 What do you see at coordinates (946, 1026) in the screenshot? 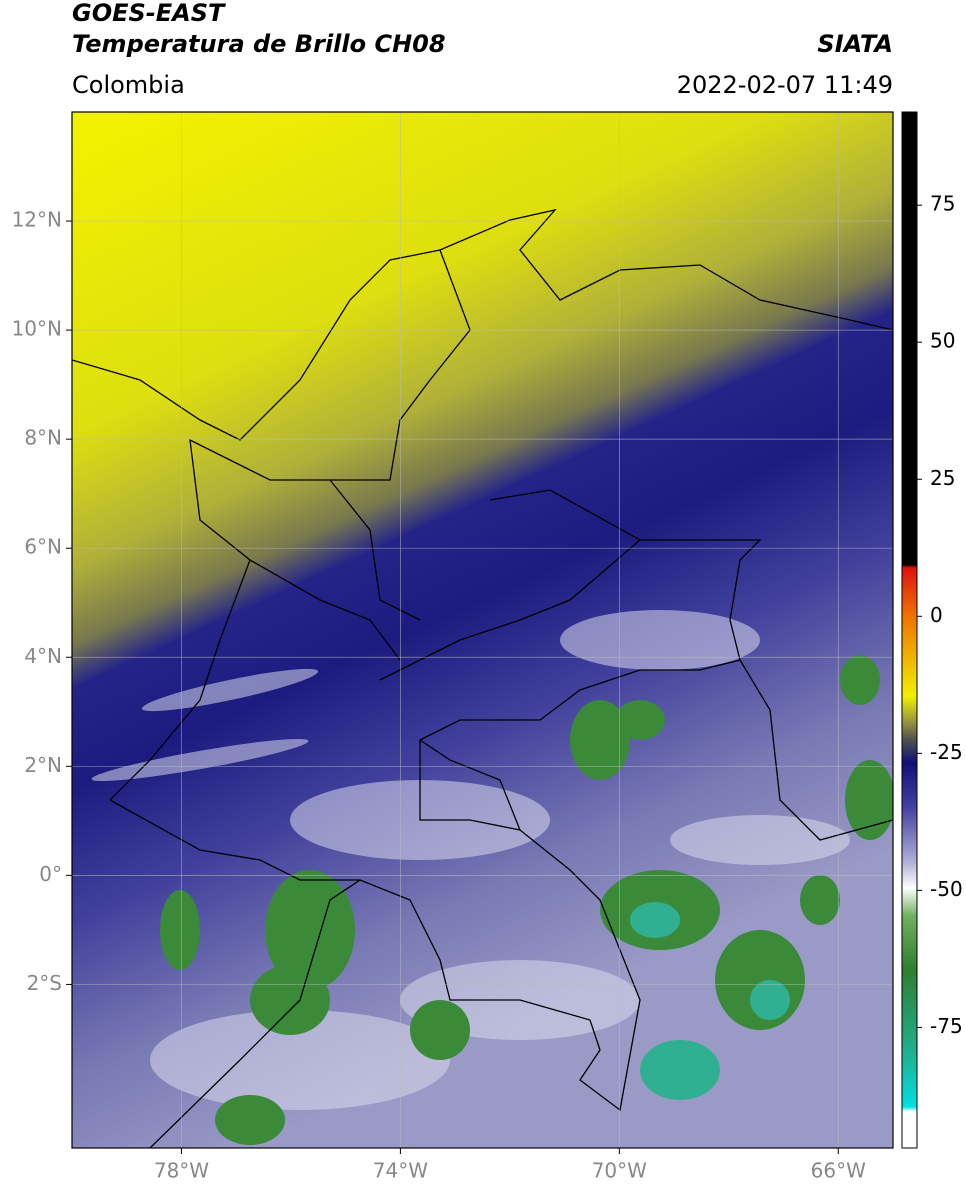
I see `colorbar-tick-label: -75` at bounding box center [946, 1026].